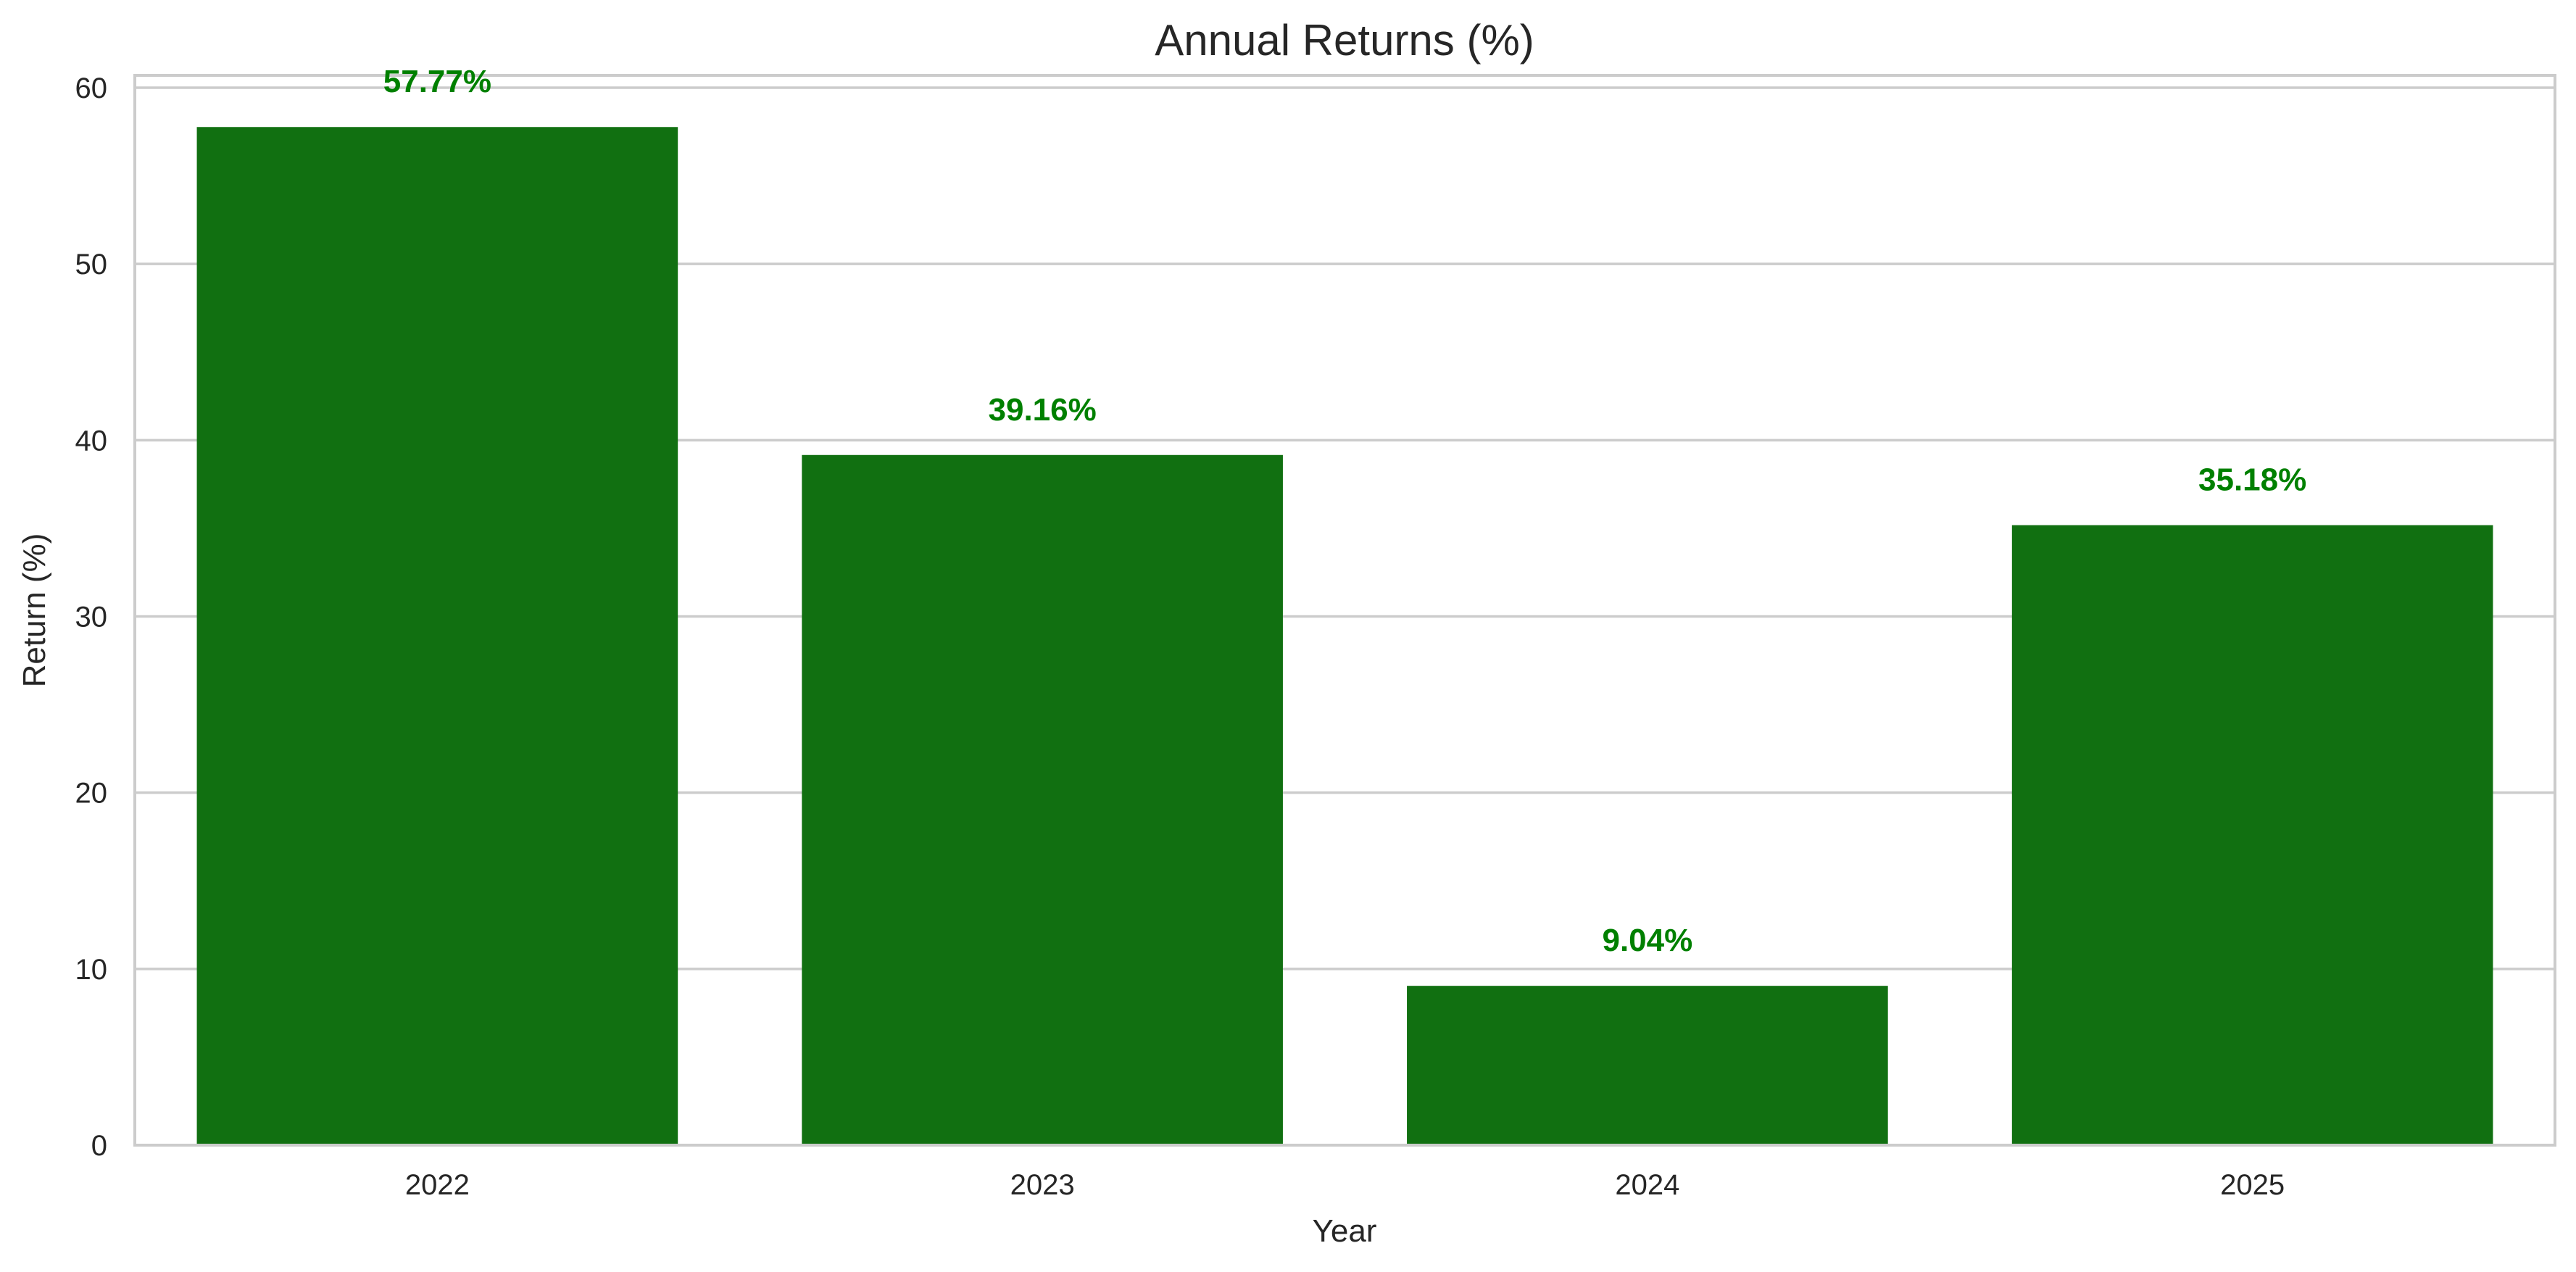 The height and width of the screenshot is (1272, 2576). What do you see at coordinates (91, 970) in the screenshot?
I see `y-tick-label: 10` at bounding box center [91, 970].